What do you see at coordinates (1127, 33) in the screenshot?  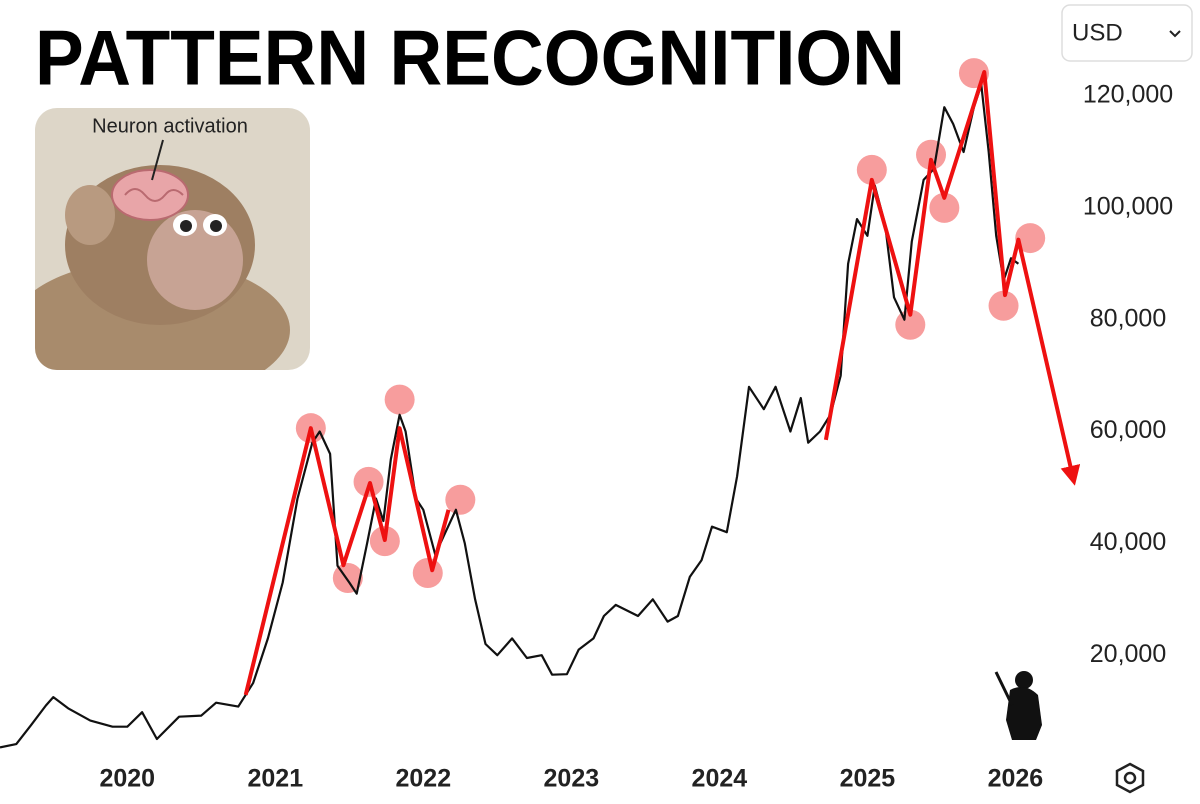 I see `currency-select: USD` at bounding box center [1127, 33].